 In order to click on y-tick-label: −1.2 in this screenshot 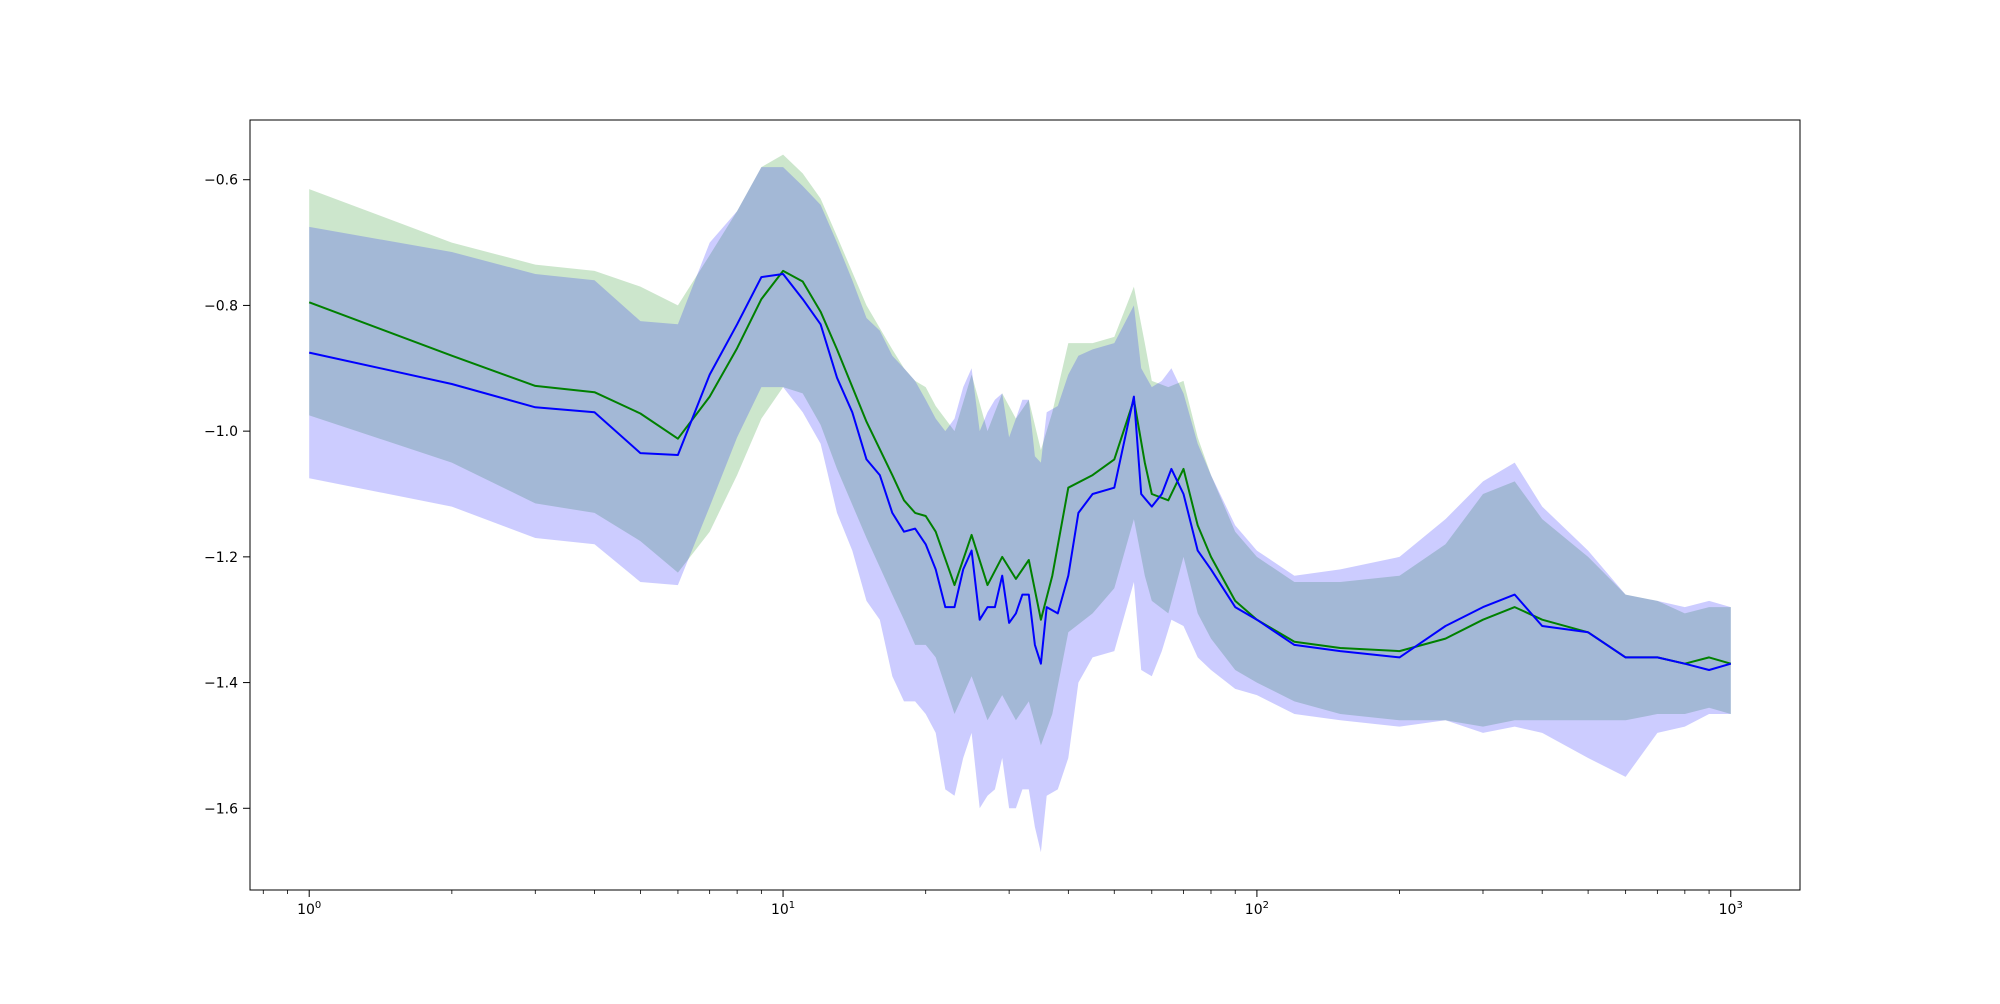, I will do `click(221, 558)`.